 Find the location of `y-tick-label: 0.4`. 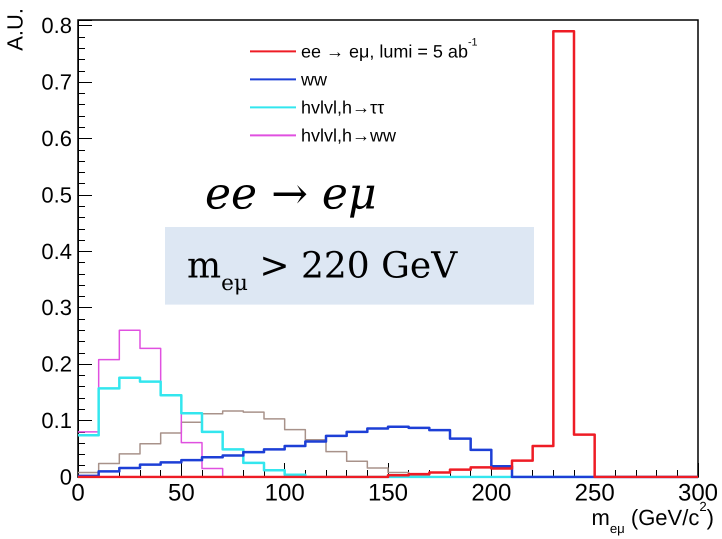

y-tick-label: 0.4 is located at coordinates (56, 251).